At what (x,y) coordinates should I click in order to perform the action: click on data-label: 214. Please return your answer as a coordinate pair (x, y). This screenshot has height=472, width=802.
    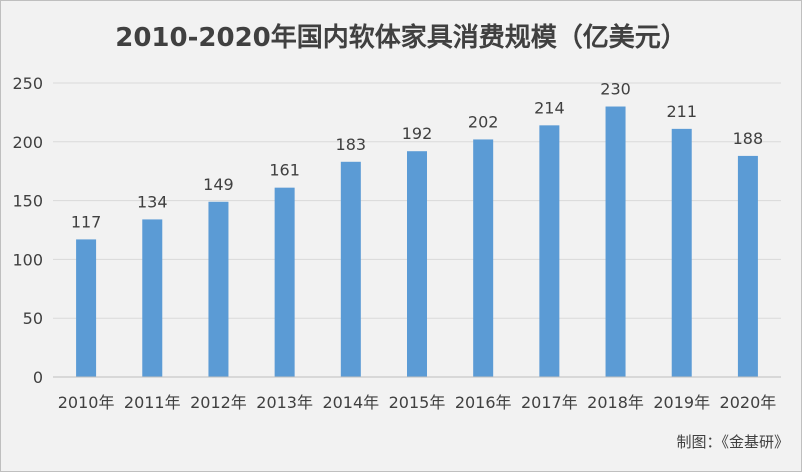
    Looking at the image, I should click on (549, 107).